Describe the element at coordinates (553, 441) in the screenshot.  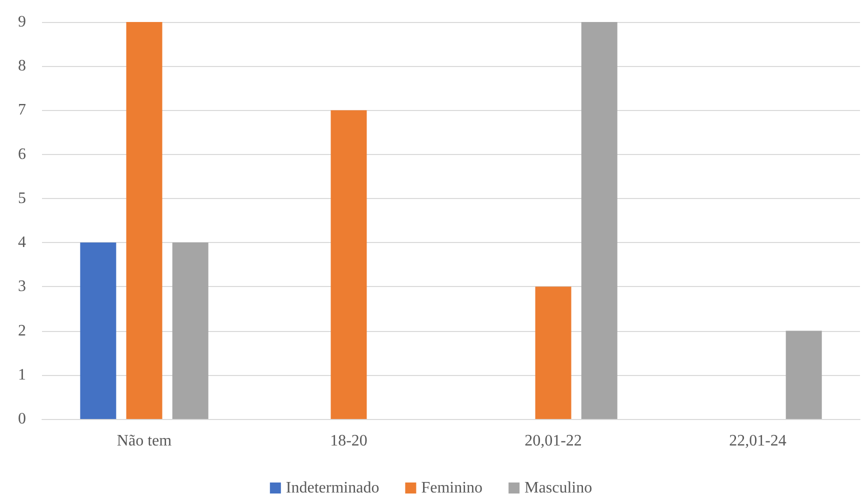
I see `x-tick-label: 20,01-22` at that location.